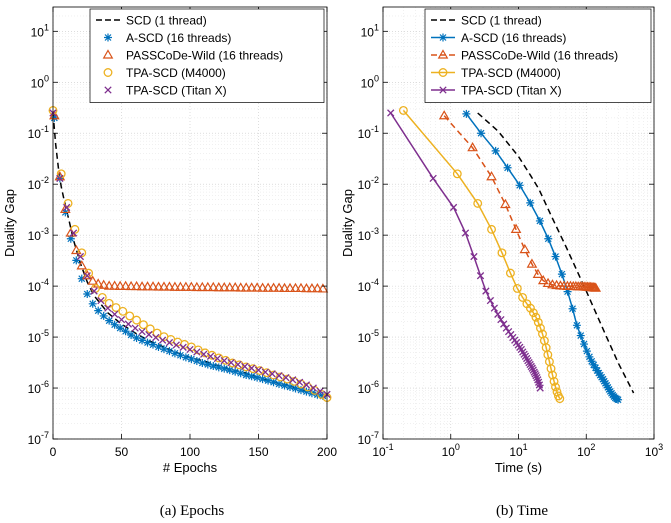 The width and height of the screenshot is (671, 523). What do you see at coordinates (511, 73) in the screenshot?
I see `legend-entry: TPA-SCD (M4000)` at bounding box center [511, 73].